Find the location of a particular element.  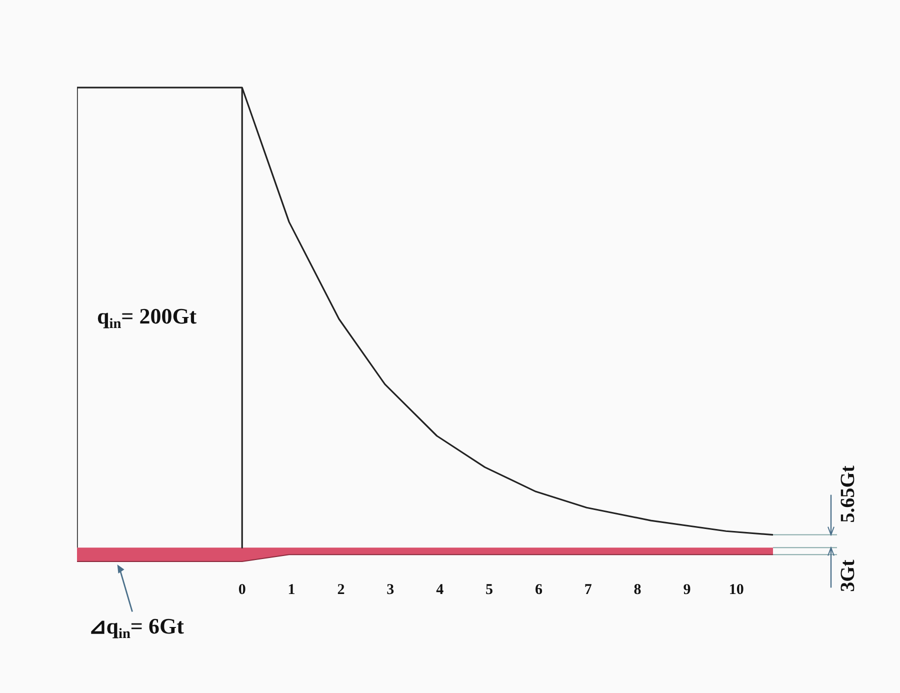

x-tick-label: 1 is located at coordinates (292, 590).